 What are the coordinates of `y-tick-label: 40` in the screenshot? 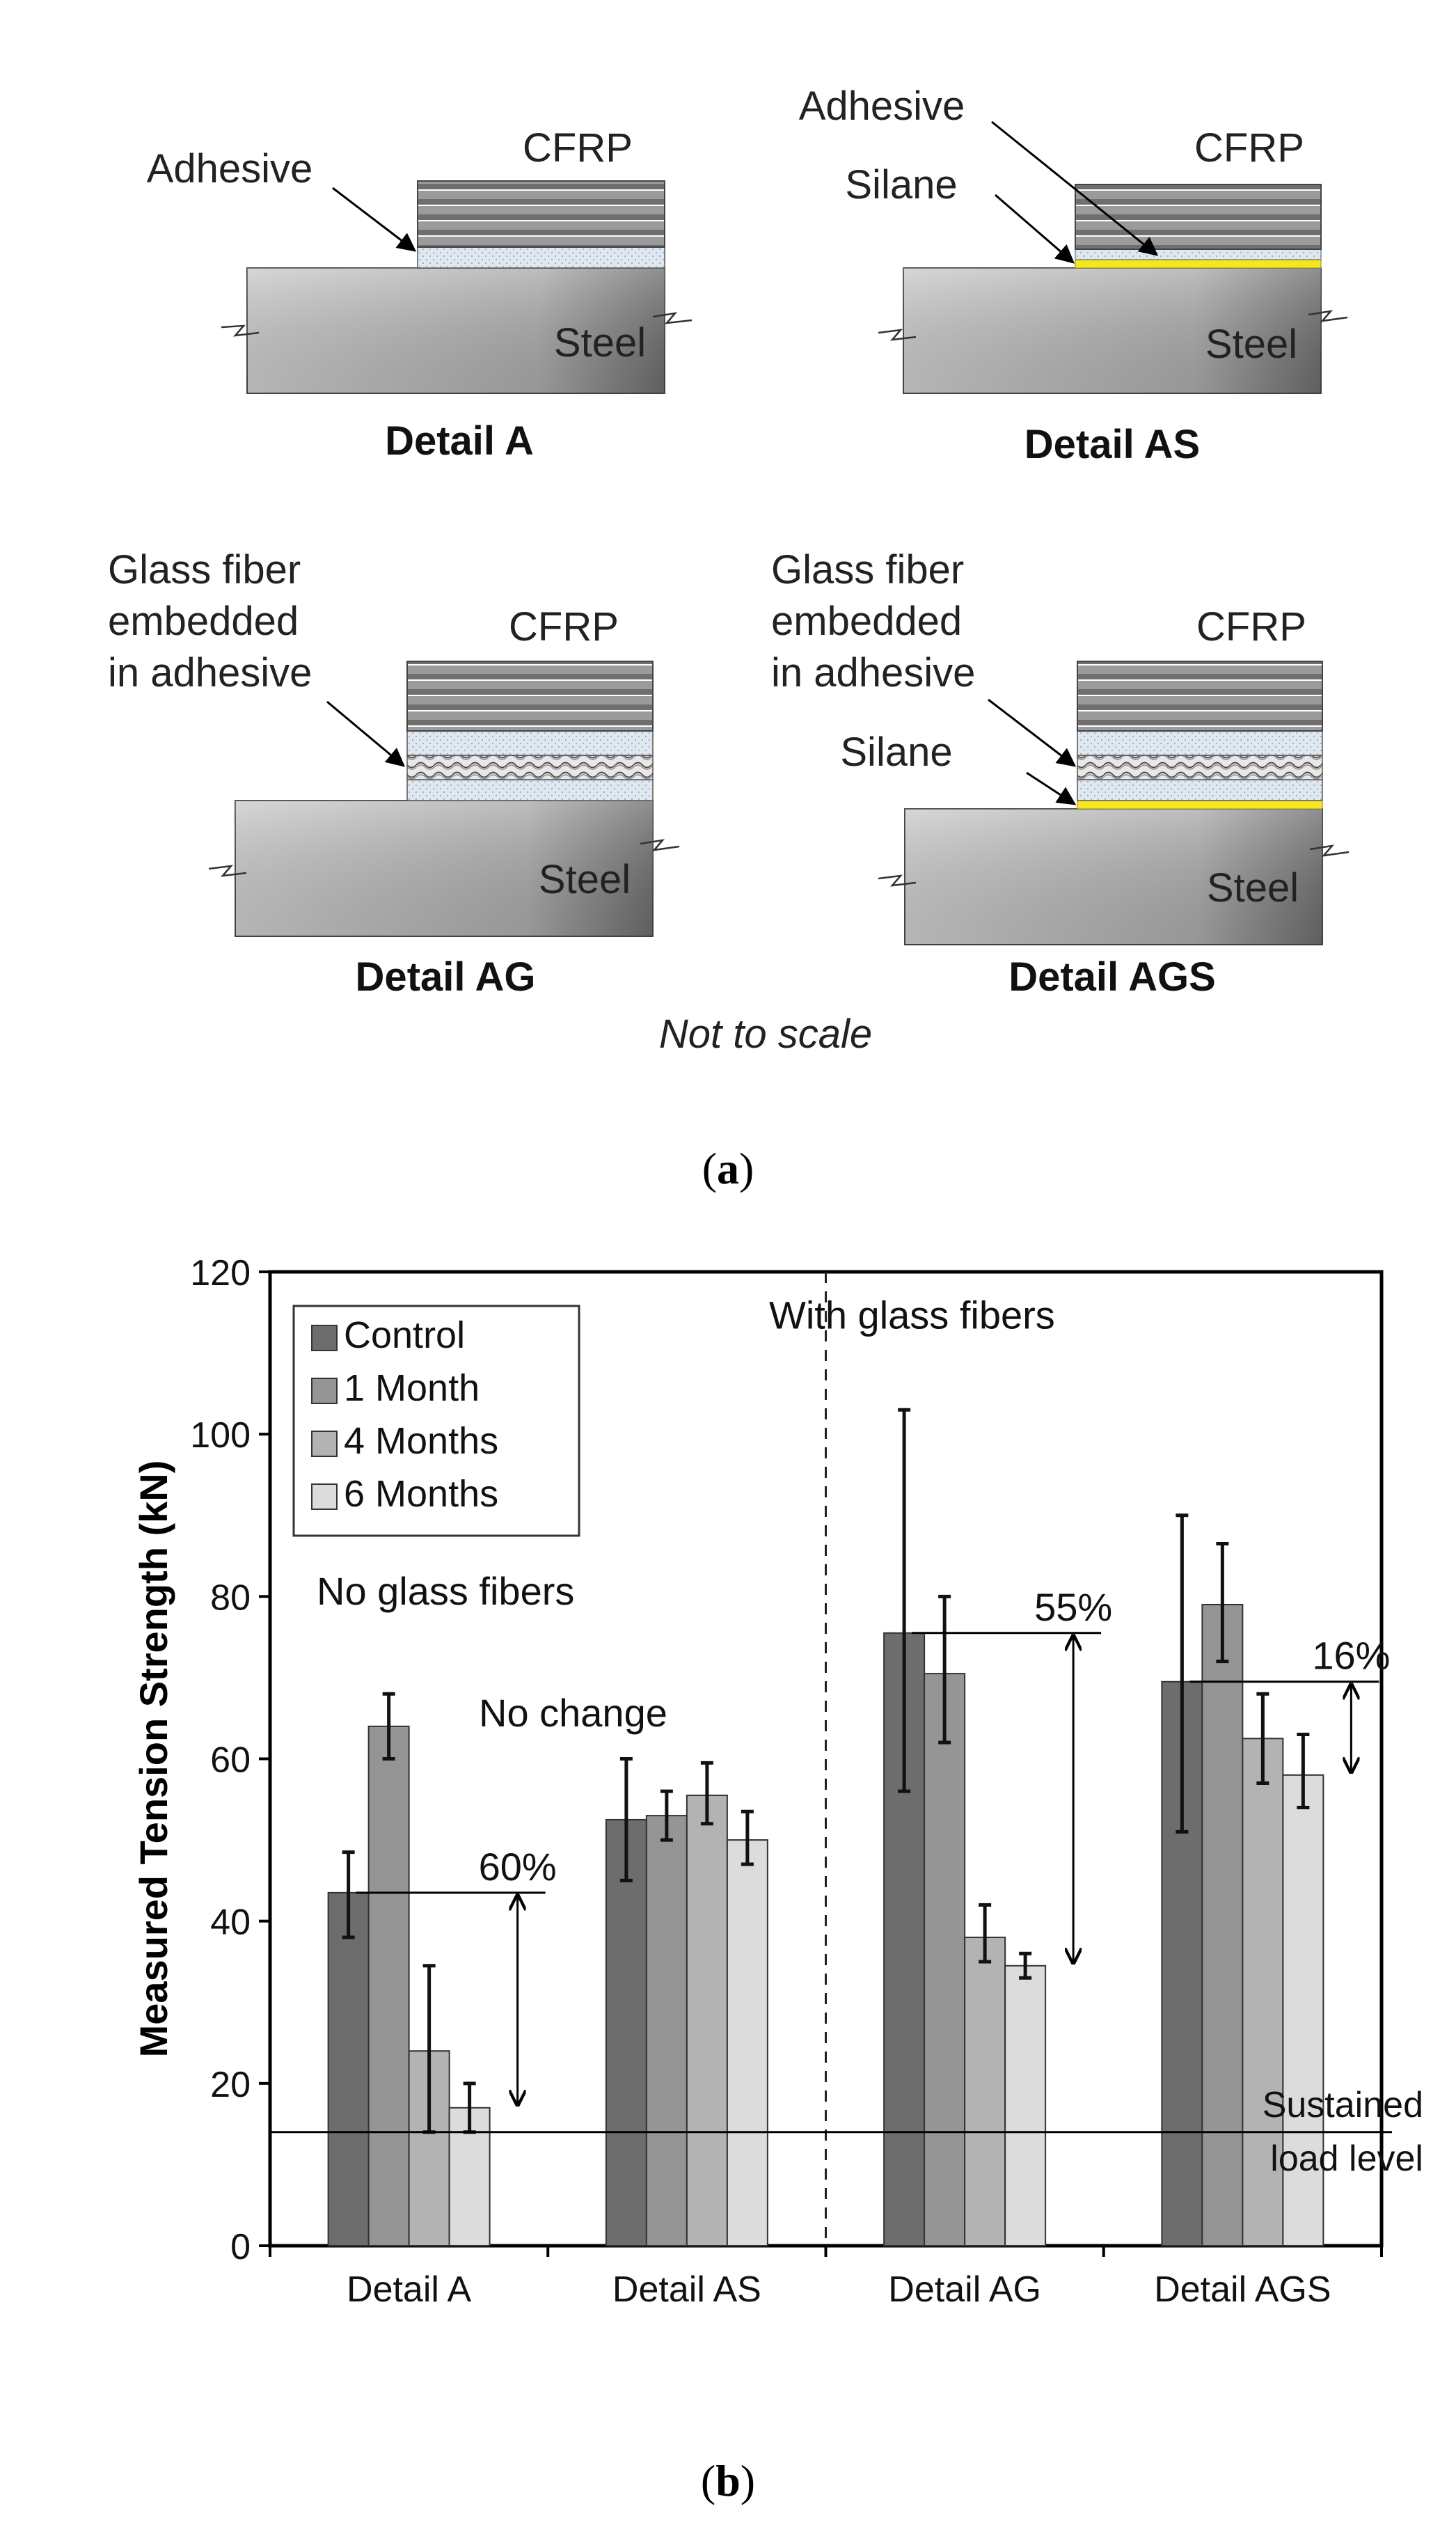 It's located at (230, 1923).